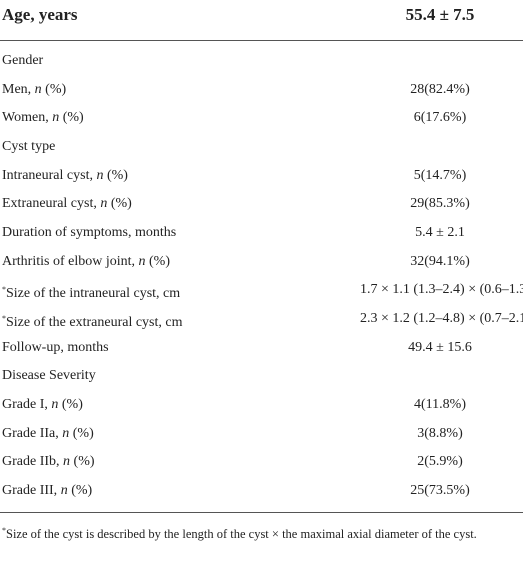 The width and height of the screenshot is (523, 566). What do you see at coordinates (440, 233) in the screenshot?
I see `row-value: 5.4 ± 2.1` at bounding box center [440, 233].